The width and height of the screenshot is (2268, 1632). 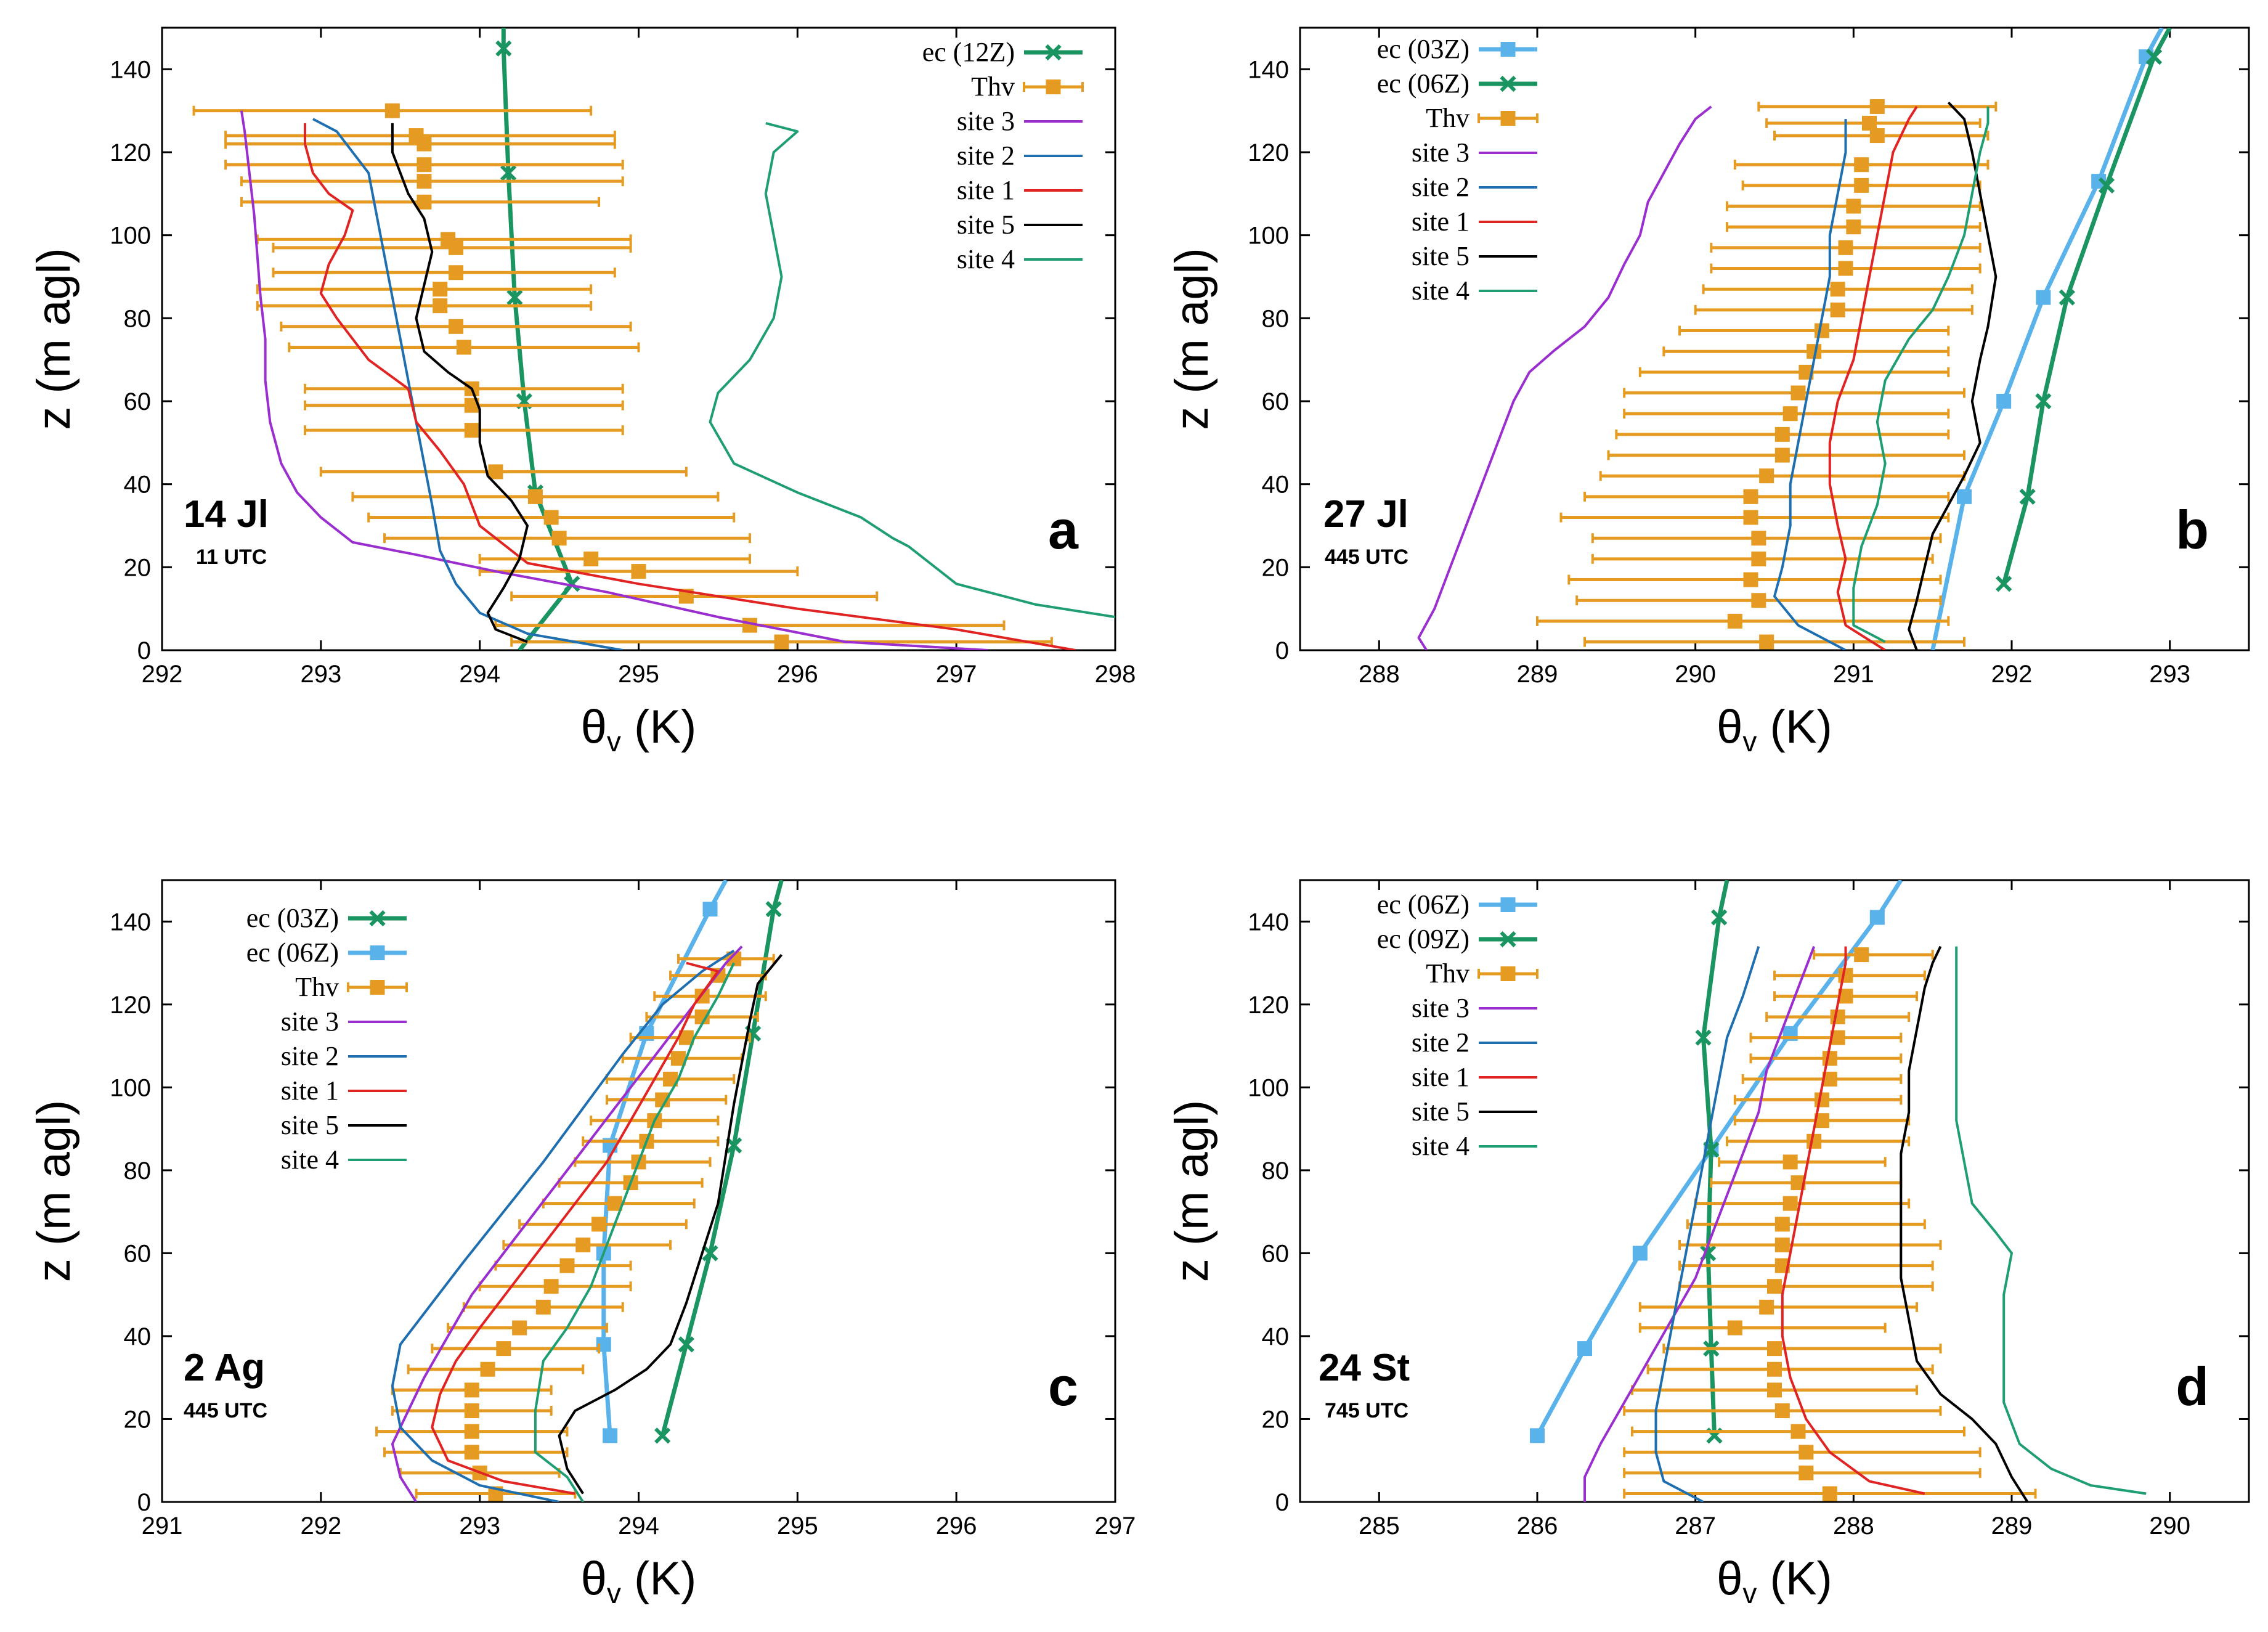 I want to click on x-axis-label-symbol: θ, so click(x=1729, y=1578).